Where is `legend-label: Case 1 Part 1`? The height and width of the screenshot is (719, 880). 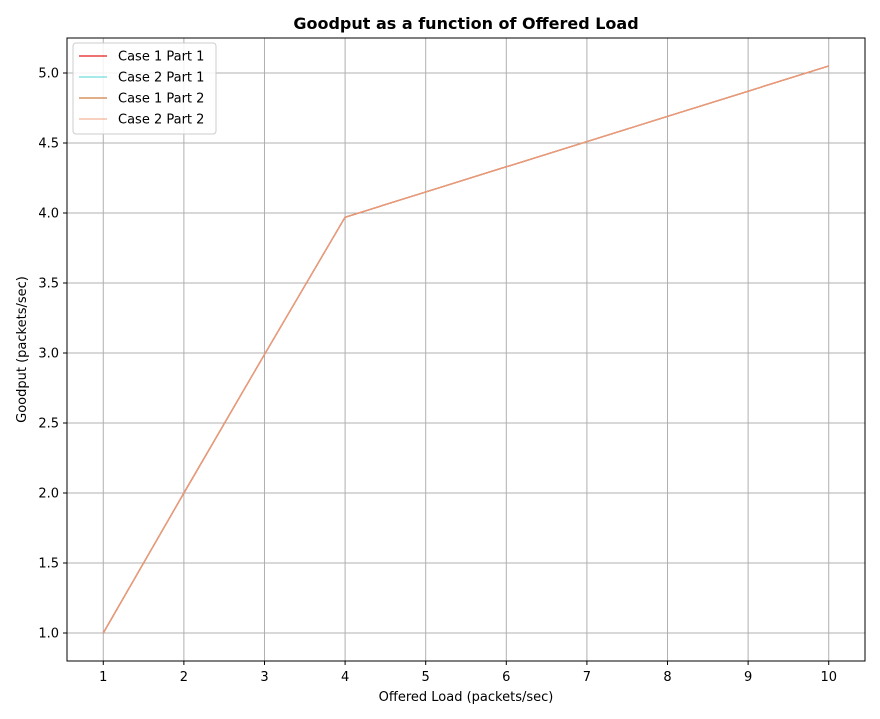 legend-label: Case 1 Part 1 is located at coordinates (161, 57).